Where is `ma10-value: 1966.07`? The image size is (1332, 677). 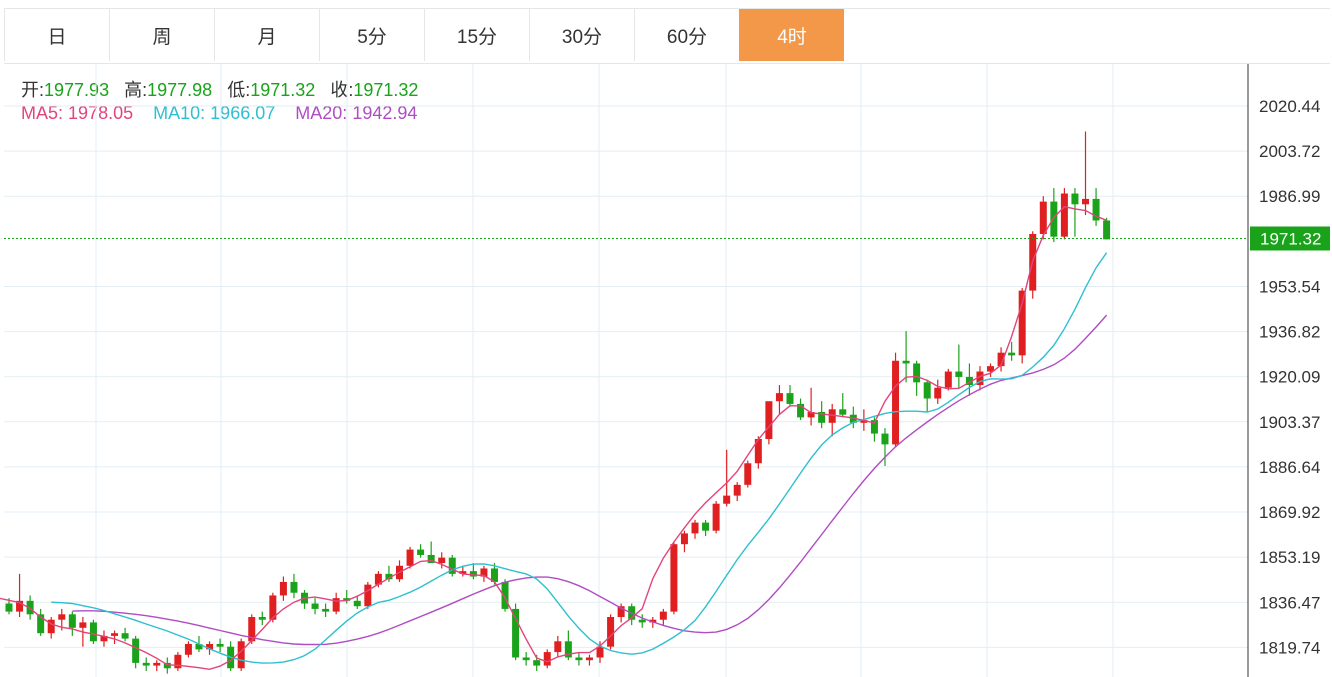 ma10-value: 1966.07 is located at coordinates (243, 113).